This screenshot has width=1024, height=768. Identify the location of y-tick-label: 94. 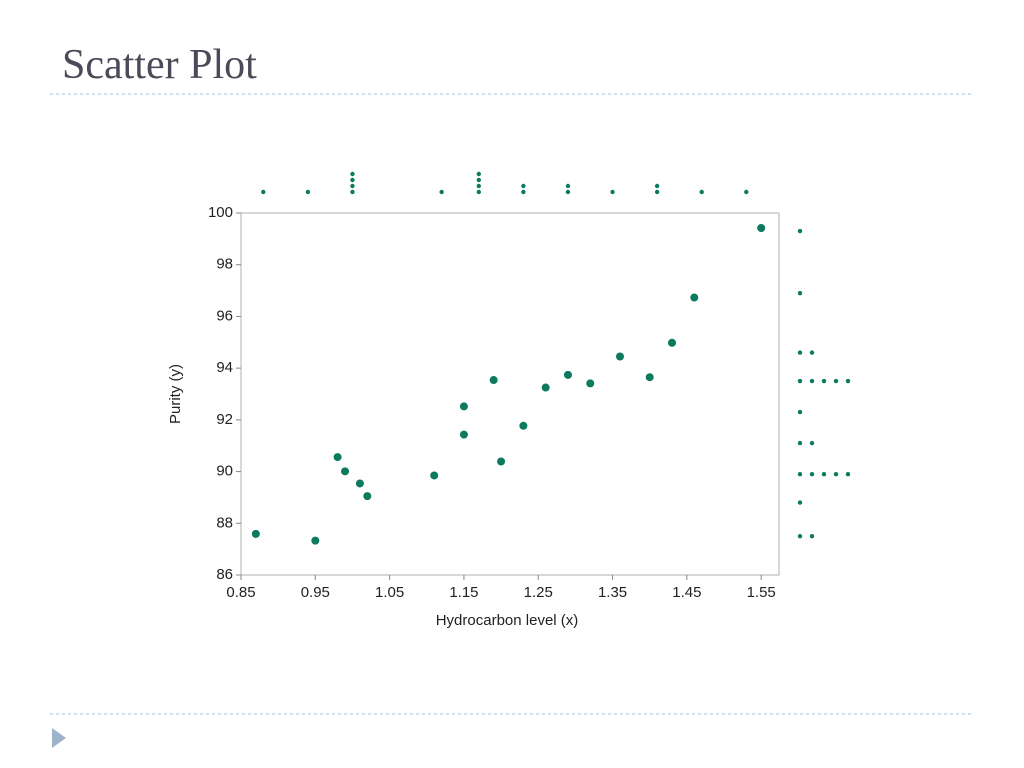
(224, 367).